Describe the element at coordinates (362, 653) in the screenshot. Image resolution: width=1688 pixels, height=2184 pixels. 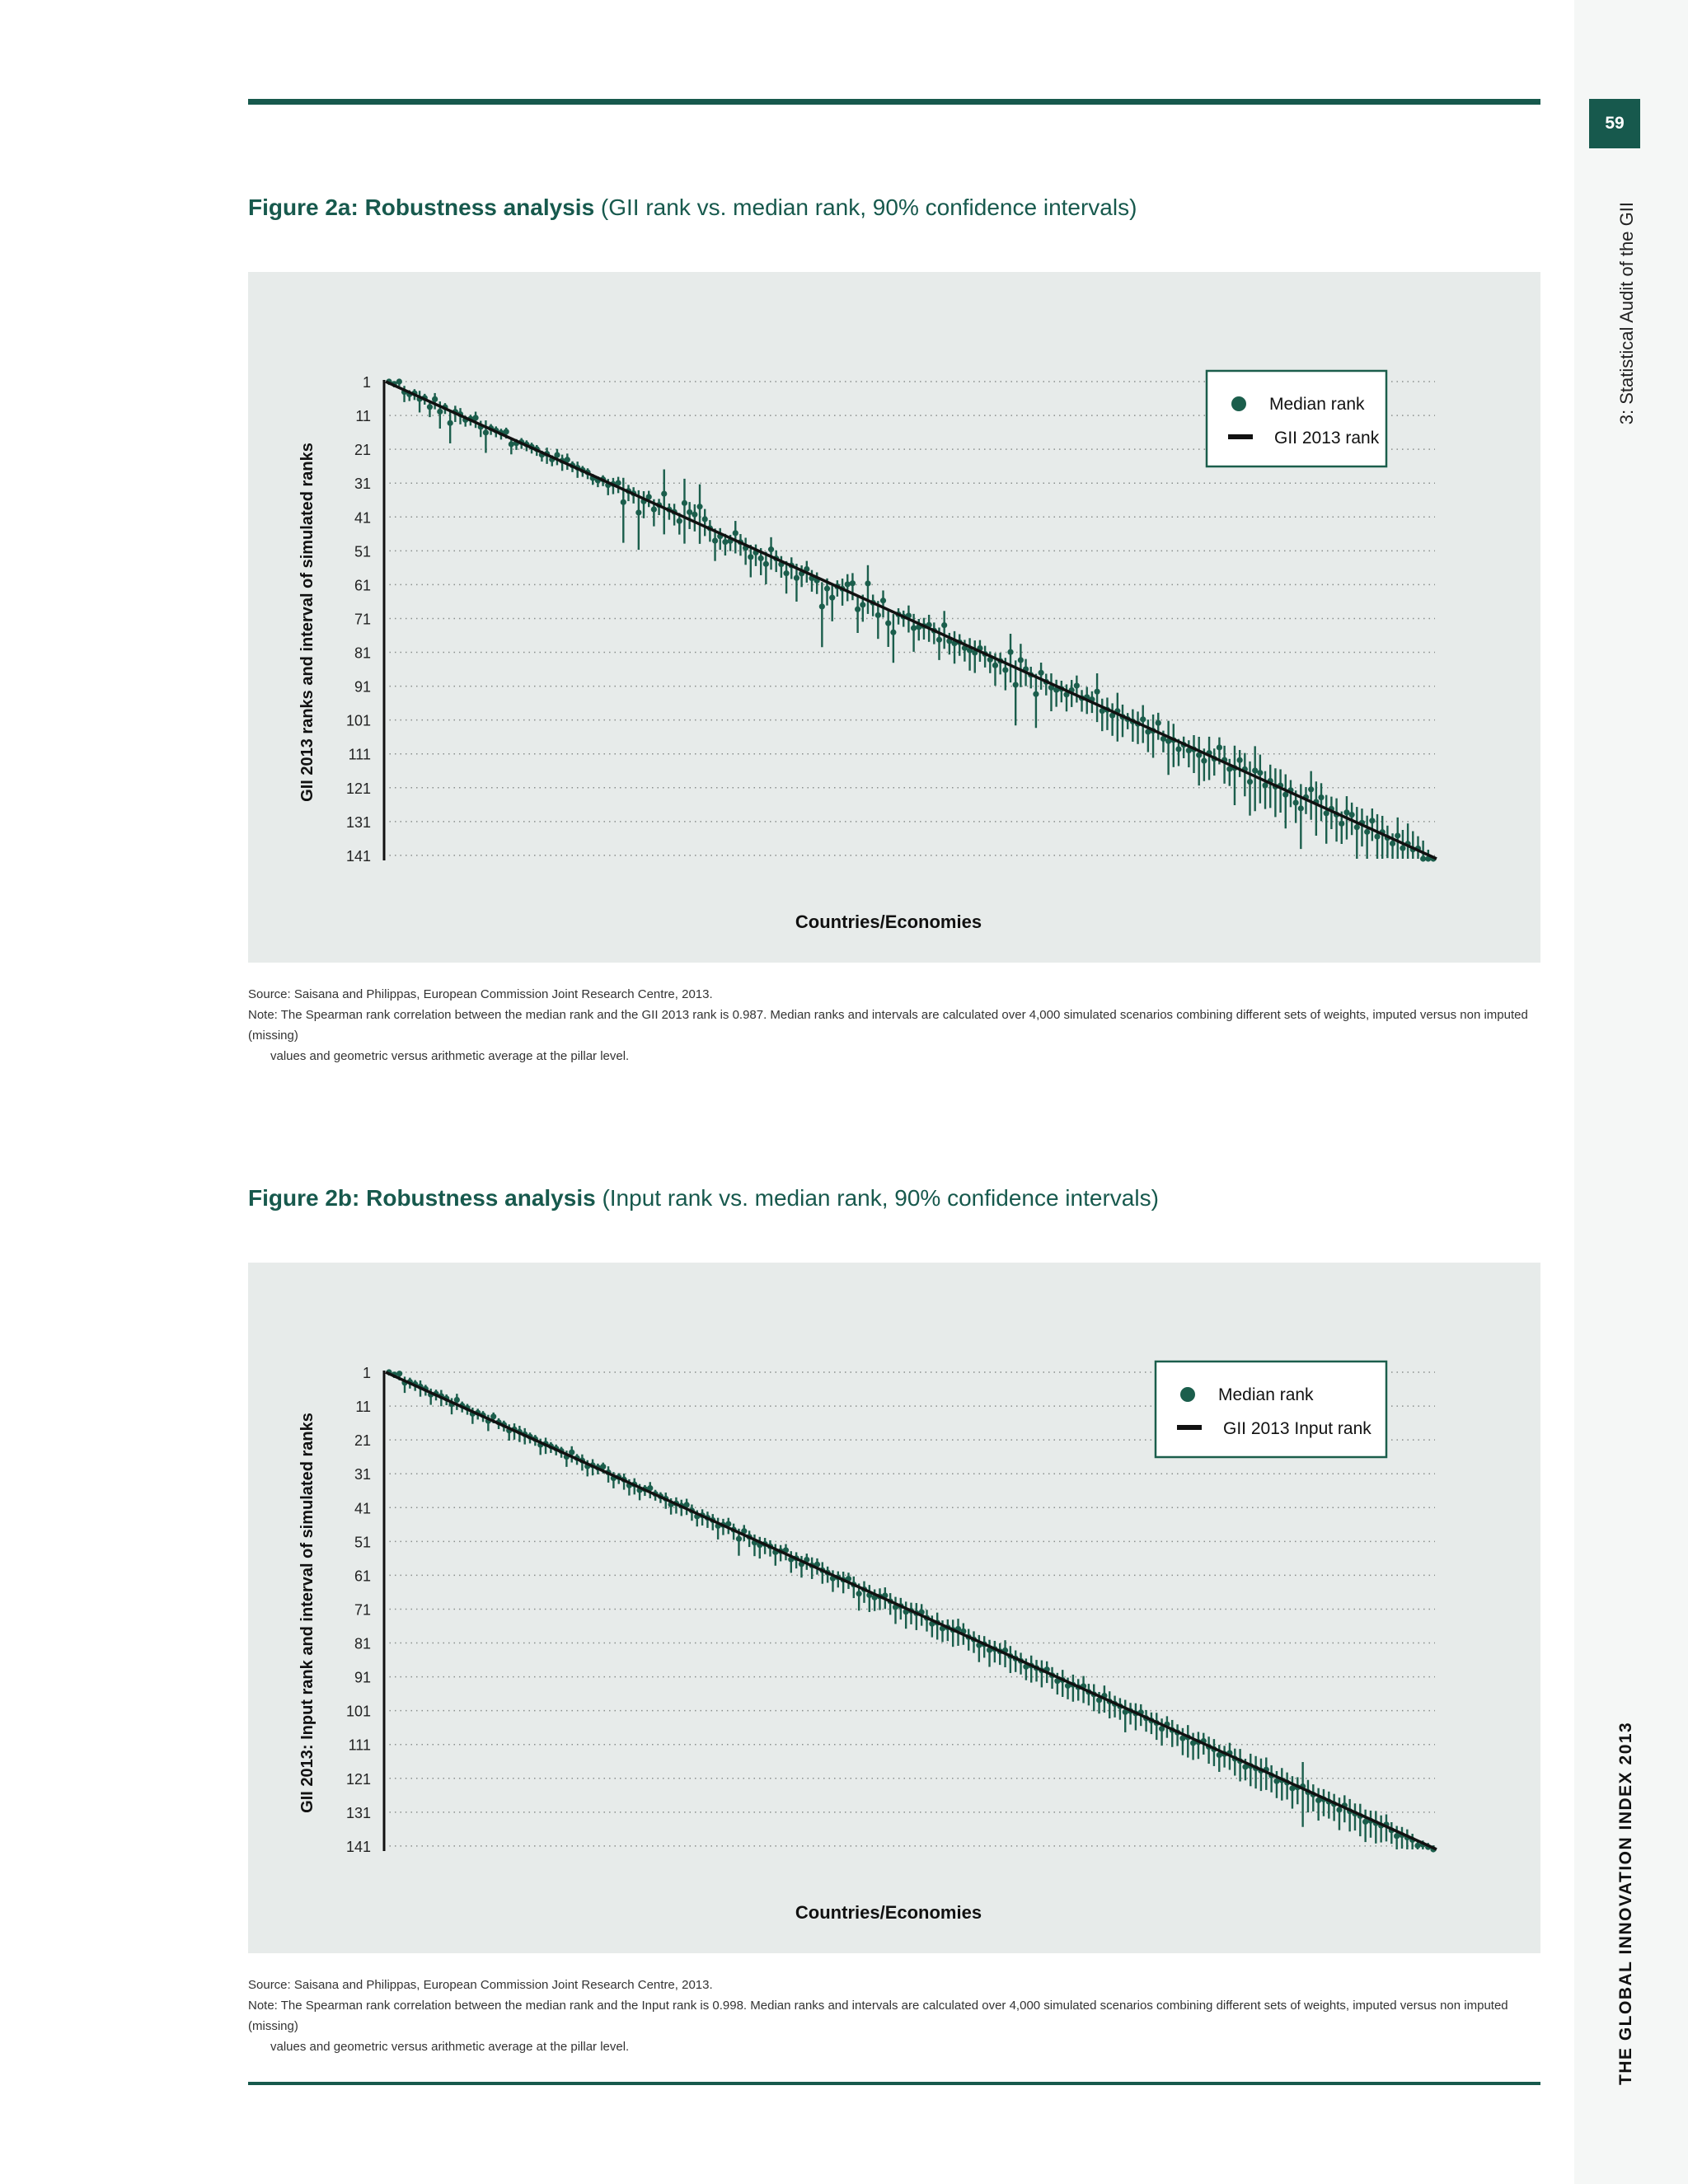
I see `y-tick-label: 81` at that location.